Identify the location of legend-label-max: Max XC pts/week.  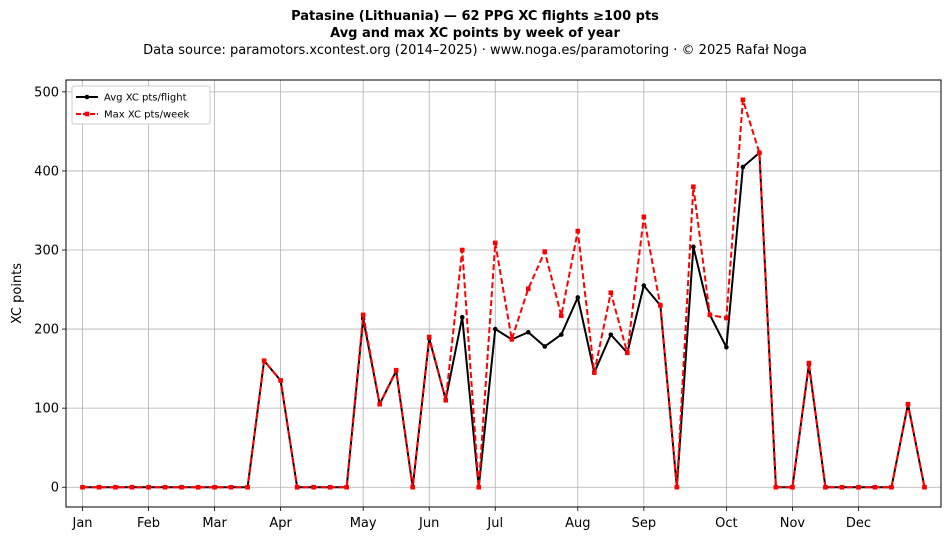
(146, 115).